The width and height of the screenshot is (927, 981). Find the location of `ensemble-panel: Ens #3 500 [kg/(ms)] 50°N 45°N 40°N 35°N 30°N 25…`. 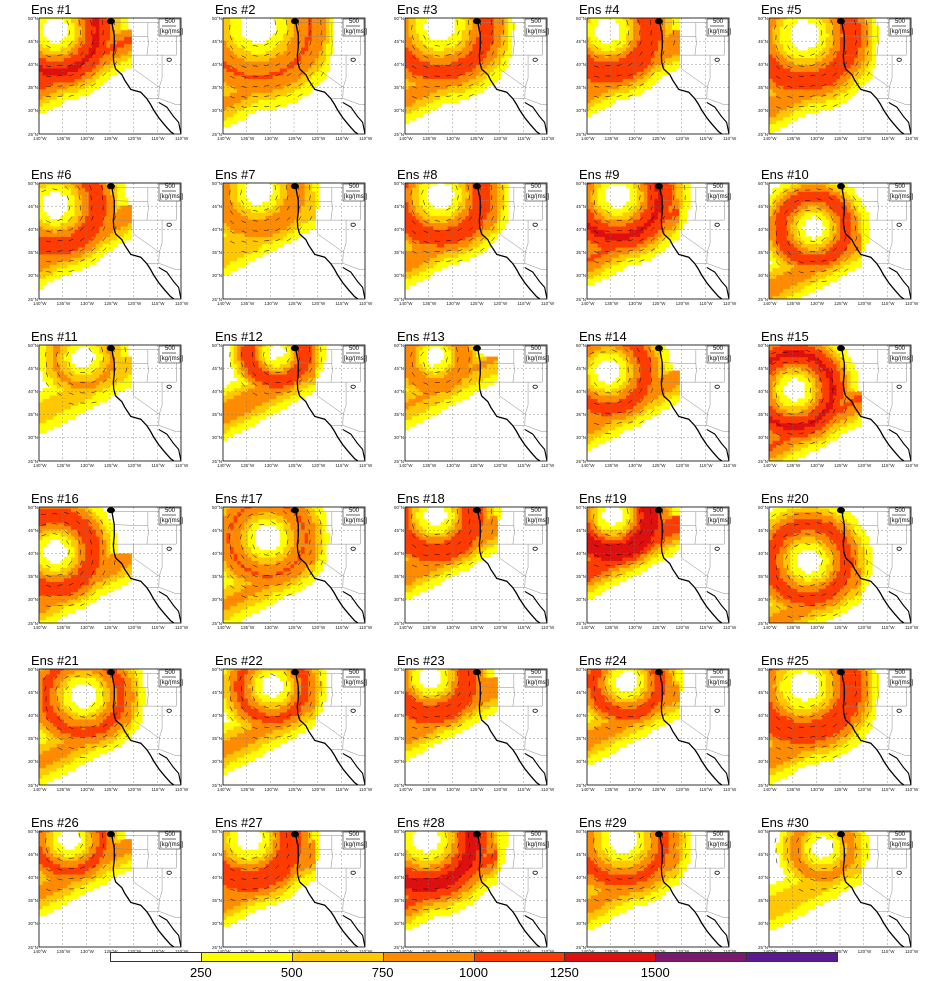

ensemble-panel: Ens #3 500 [kg/(ms)] 50°N 45°N 40°N 35°N 30°N 25… is located at coordinates (462, 81).